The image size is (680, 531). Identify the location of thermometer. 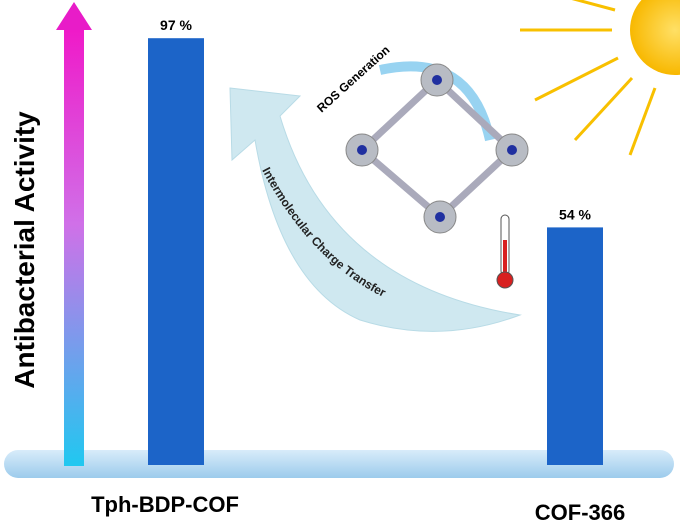
(505, 251).